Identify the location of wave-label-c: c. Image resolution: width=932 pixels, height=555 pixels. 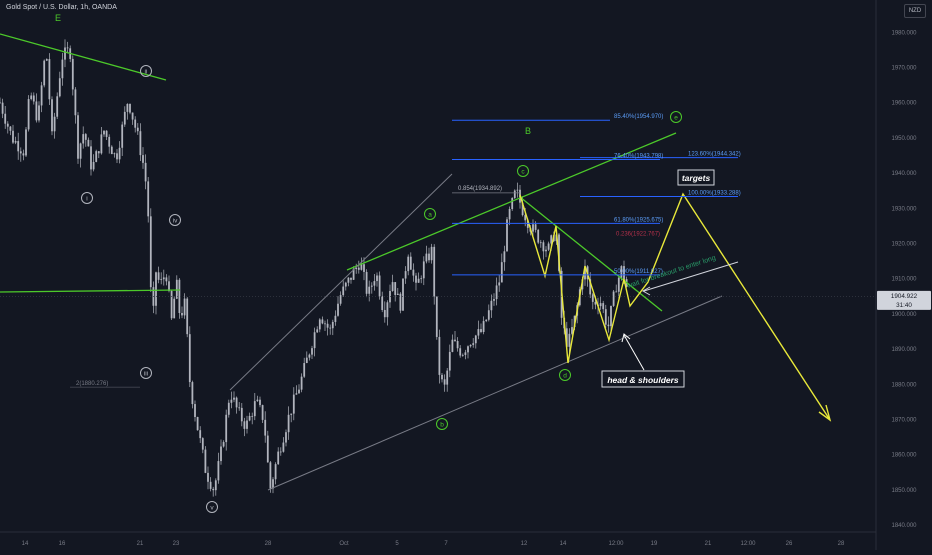
(523, 171).